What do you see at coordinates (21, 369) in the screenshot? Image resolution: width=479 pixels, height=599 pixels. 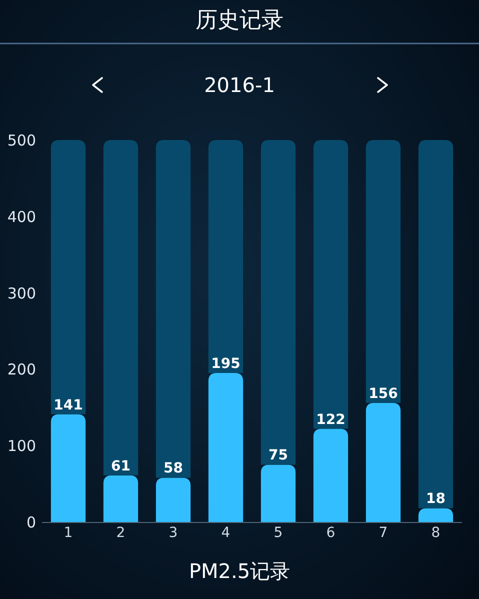 I see `y-tick-label: 200` at bounding box center [21, 369].